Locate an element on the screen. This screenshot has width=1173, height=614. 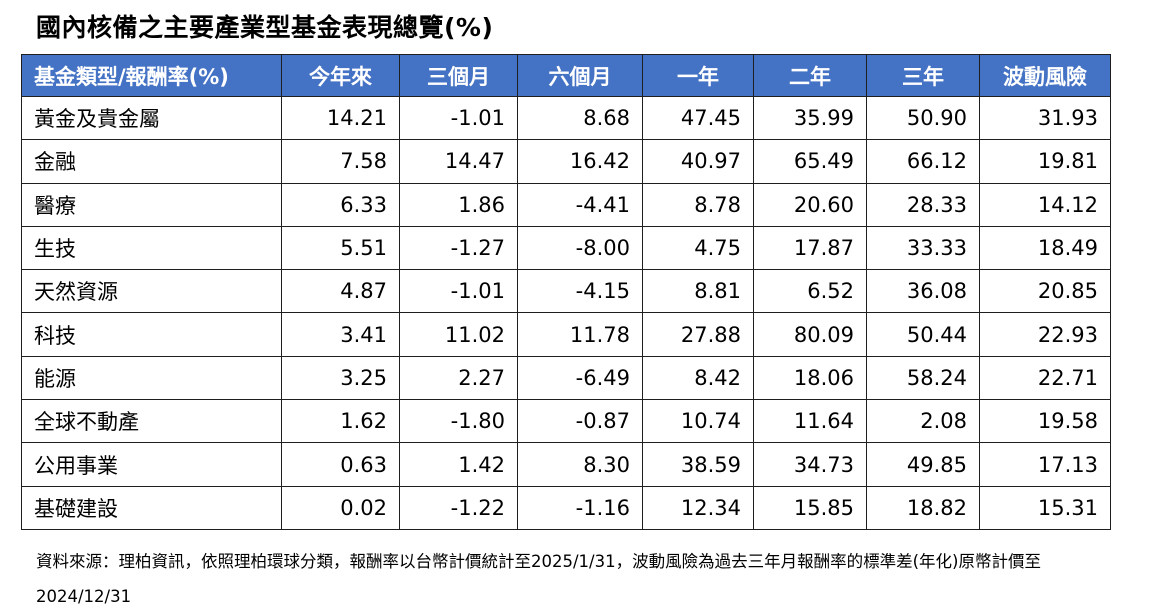
table-cell-value: 3.25 is located at coordinates (340, 378).